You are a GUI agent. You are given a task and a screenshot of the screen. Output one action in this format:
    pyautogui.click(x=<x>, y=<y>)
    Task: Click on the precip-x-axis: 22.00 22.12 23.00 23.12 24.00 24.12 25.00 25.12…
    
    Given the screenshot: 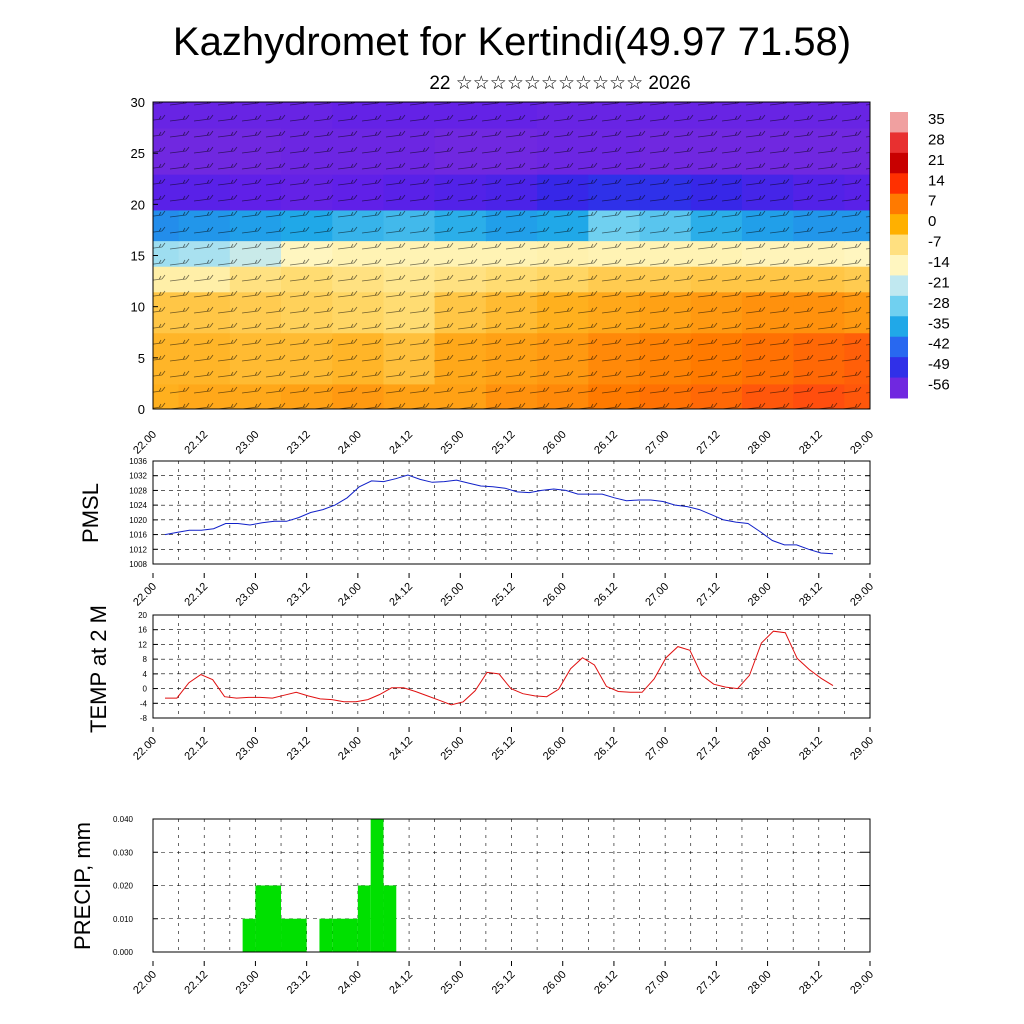 What is the action you would take?
    pyautogui.click(x=503, y=979)
    